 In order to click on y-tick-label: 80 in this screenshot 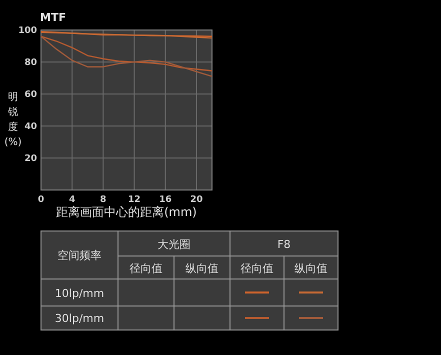, I will do `click(30, 63)`.